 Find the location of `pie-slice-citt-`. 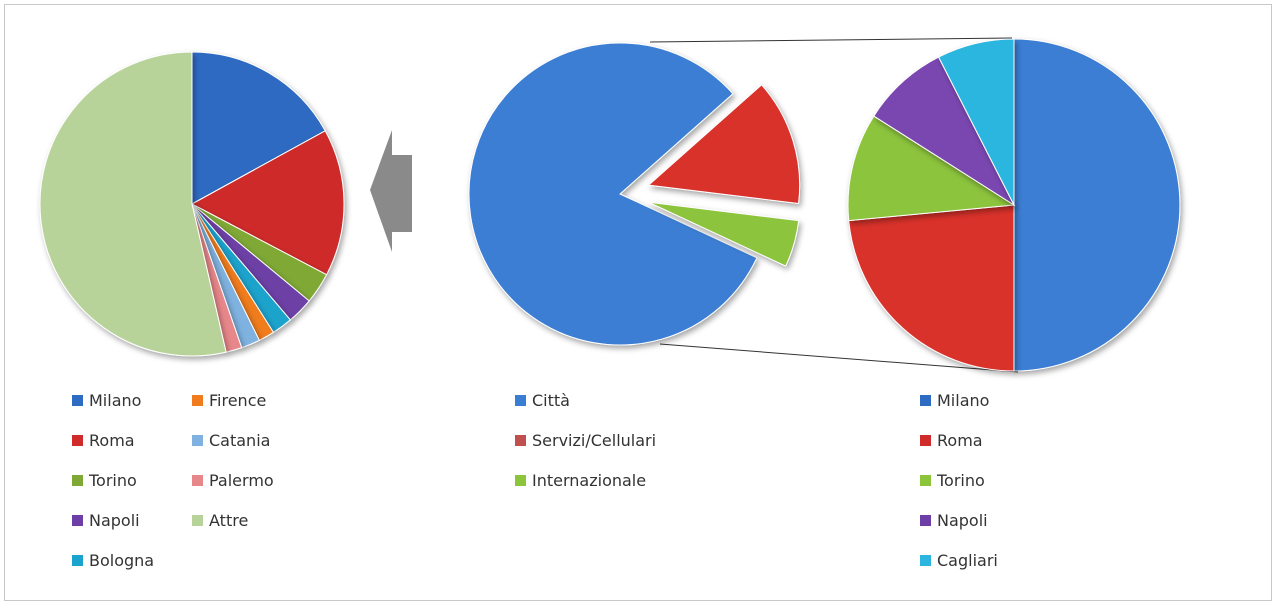

pie-slice-citt- is located at coordinates (613, 194).